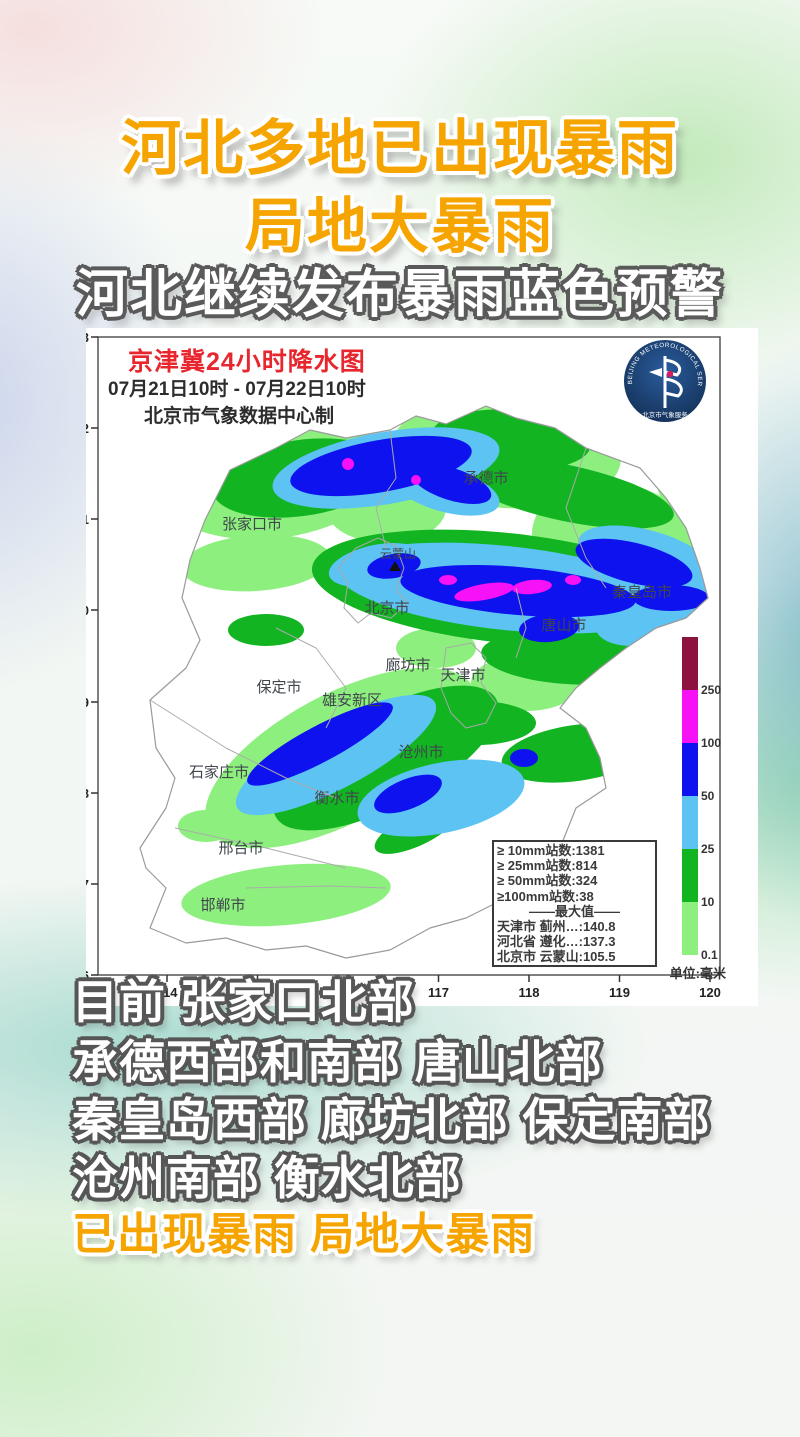 This screenshot has height=1437, width=800. What do you see at coordinates (547, 881) in the screenshot?
I see `stats-line: ≥ 50mm站数:324` at bounding box center [547, 881].